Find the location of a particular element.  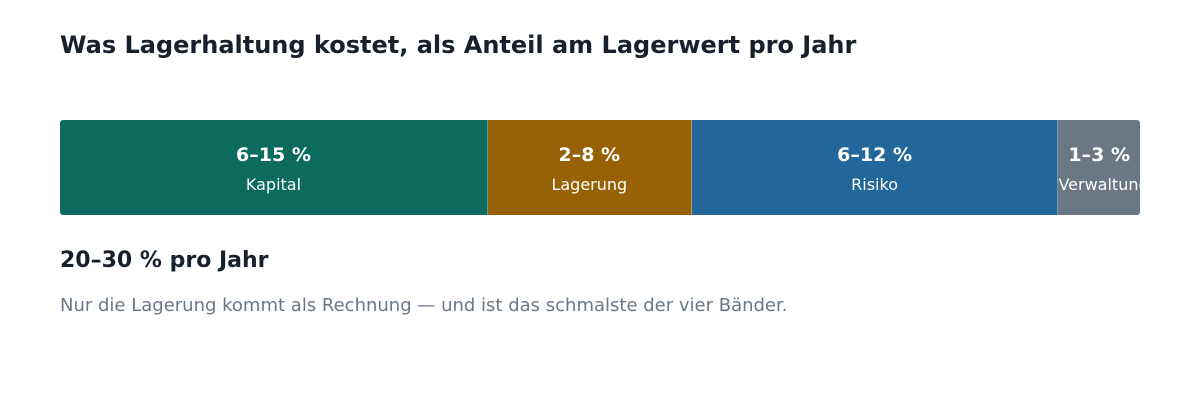

bar-segment-kapital: 6–15 % Kapital is located at coordinates (274, 167).